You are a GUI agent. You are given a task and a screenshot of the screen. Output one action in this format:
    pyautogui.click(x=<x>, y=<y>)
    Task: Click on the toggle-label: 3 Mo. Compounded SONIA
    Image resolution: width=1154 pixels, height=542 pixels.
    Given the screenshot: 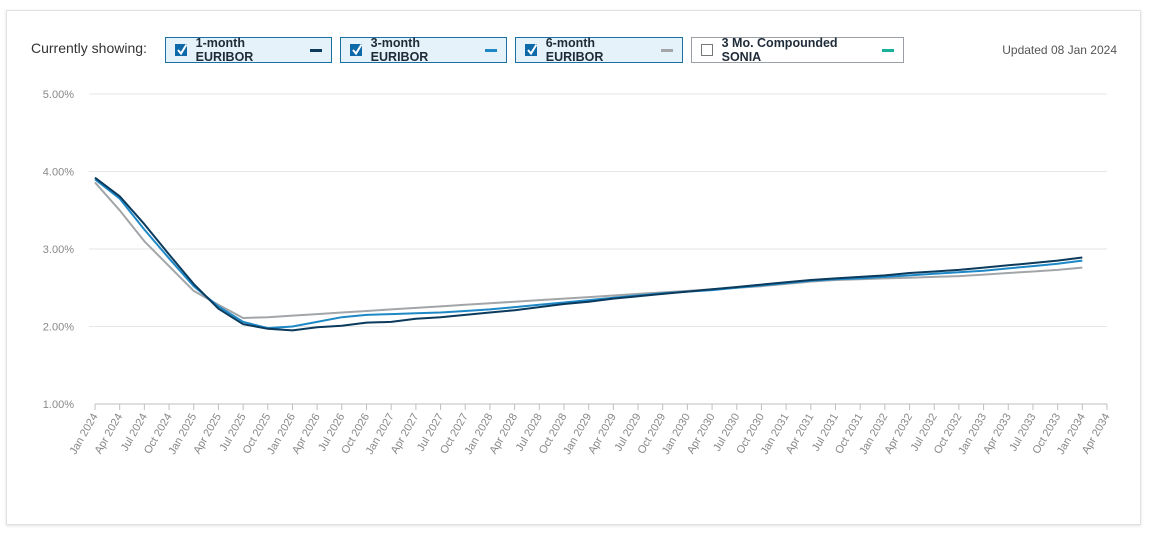 What is the action you would take?
    pyautogui.click(x=779, y=50)
    